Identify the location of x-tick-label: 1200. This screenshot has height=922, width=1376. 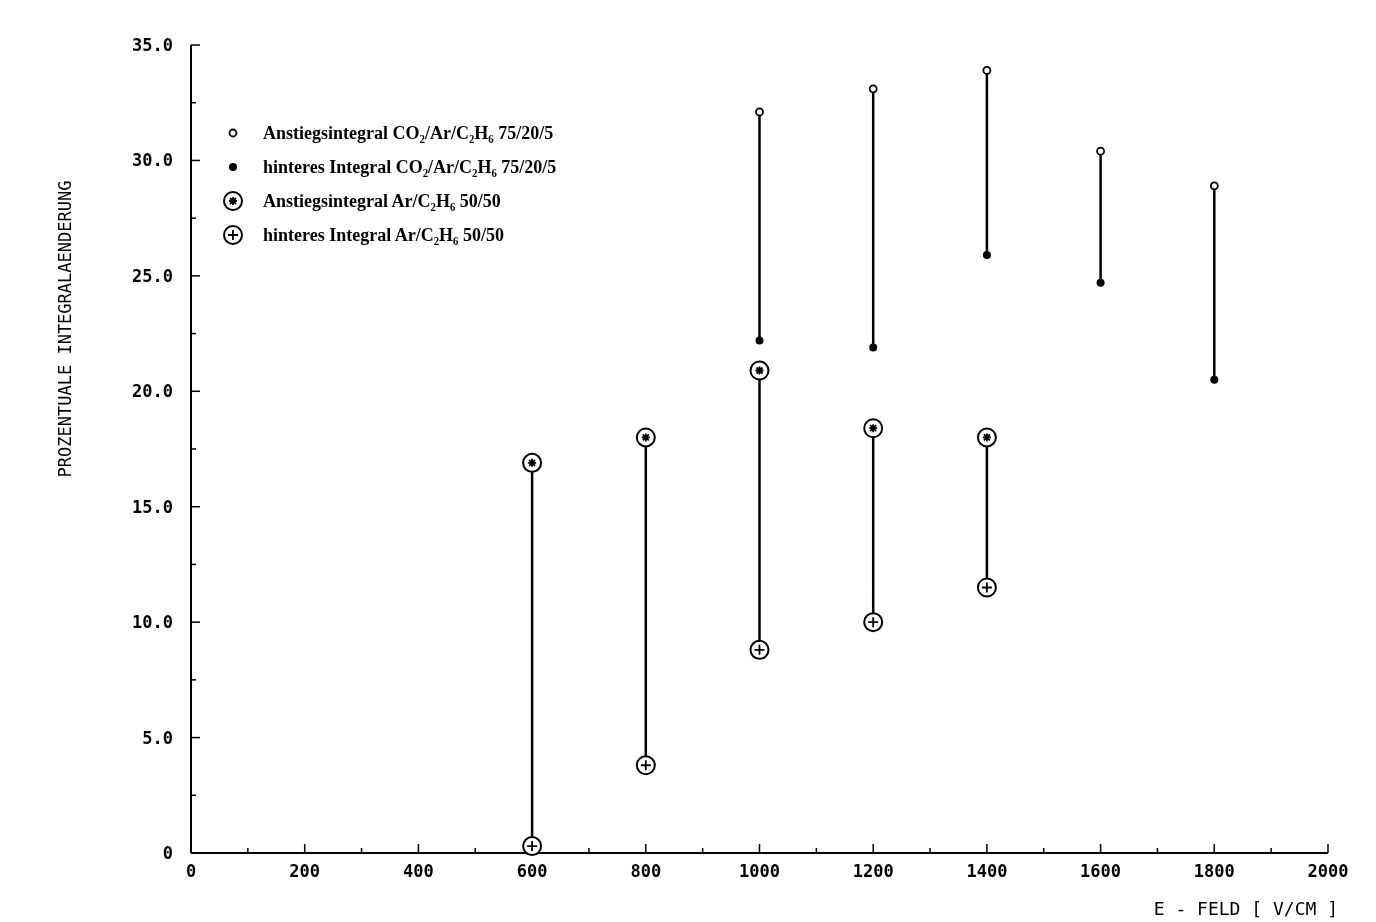
(873, 871).